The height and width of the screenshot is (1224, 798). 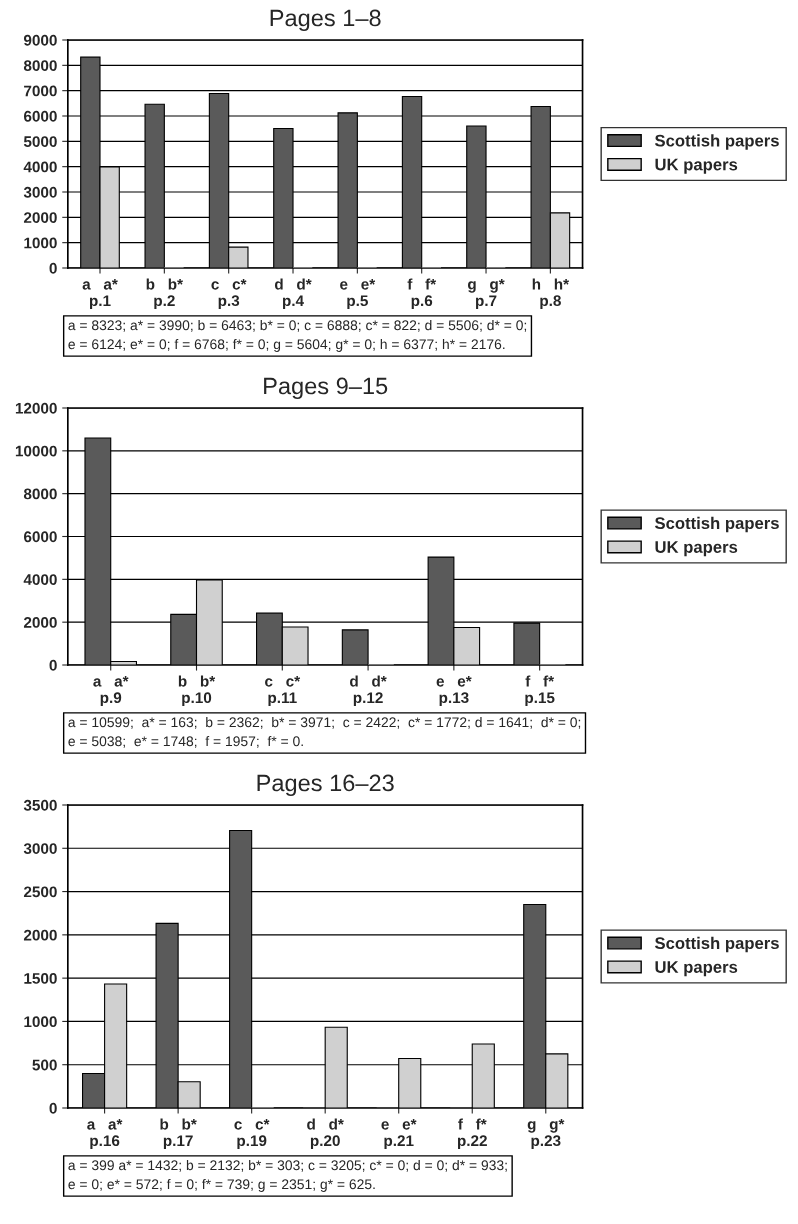 What do you see at coordinates (325, 20) in the screenshot?
I see `chart-title: Pages 1–8` at bounding box center [325, 20].